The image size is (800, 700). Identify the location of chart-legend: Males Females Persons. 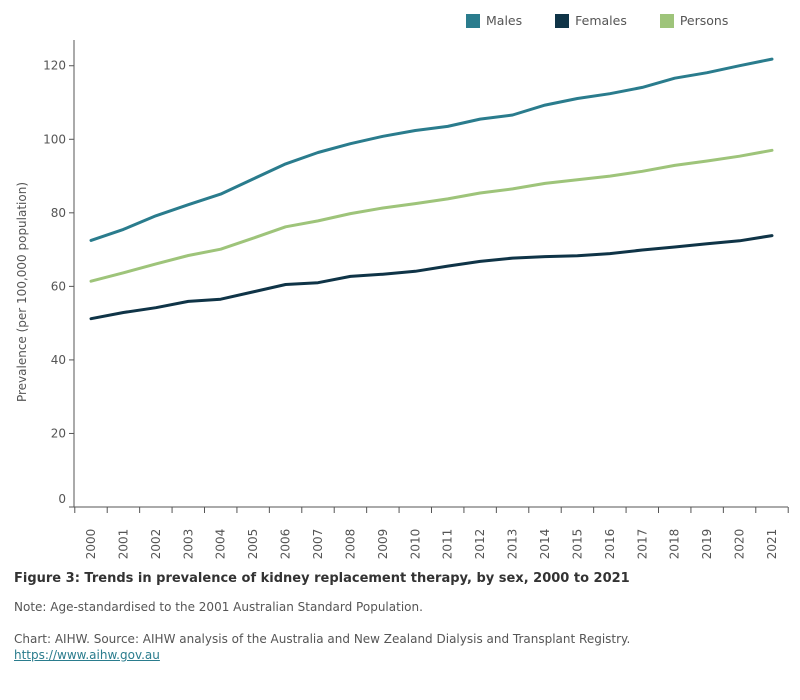
(613, 20).